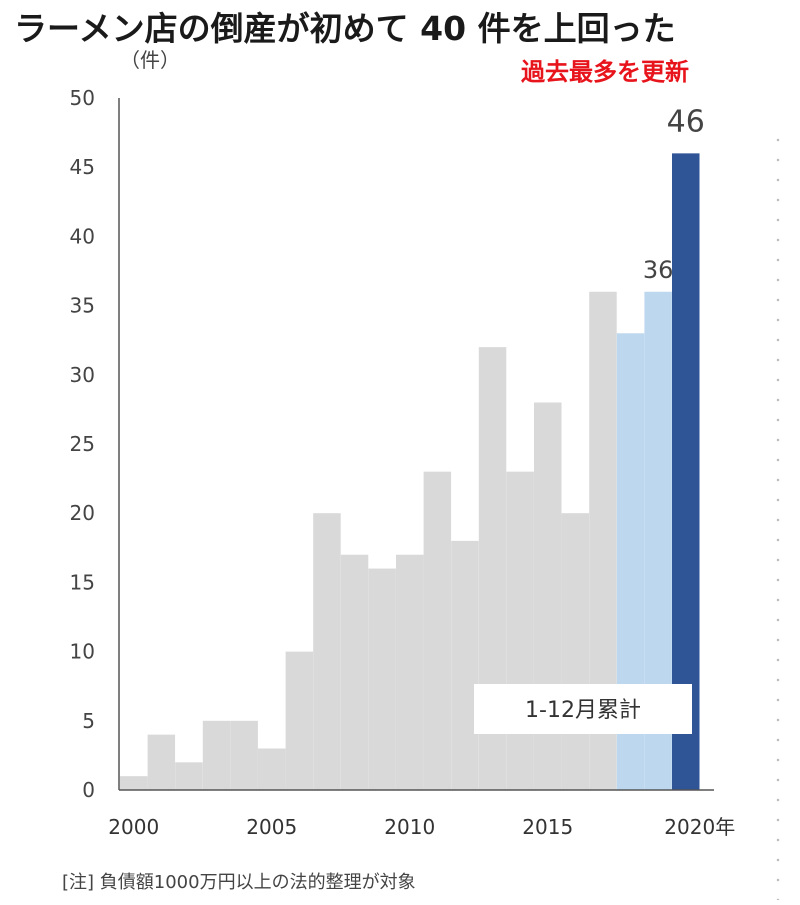  I want to click on data-label-2019: 36, so click(658, 270).